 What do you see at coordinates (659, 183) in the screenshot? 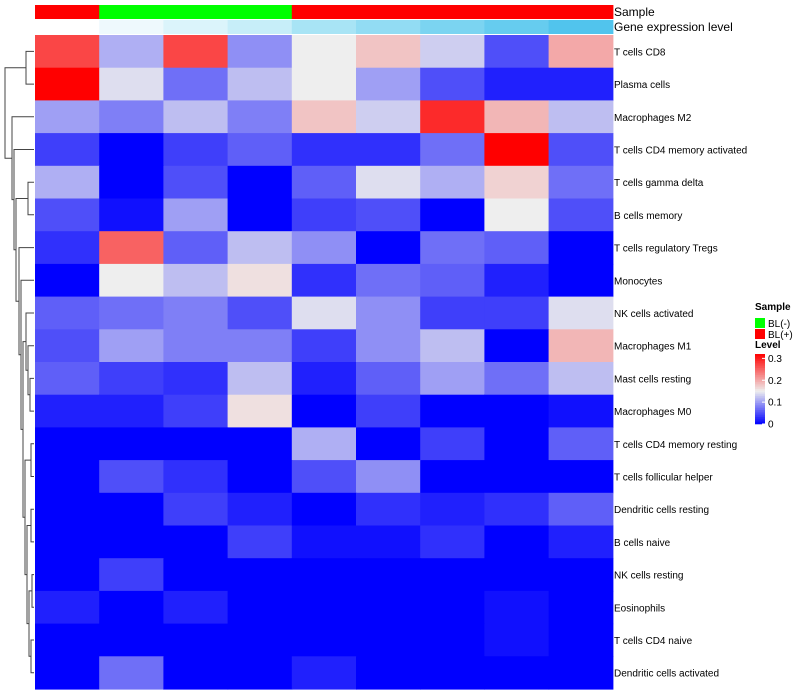
I see `row-label: T cells gamma delta` at bounding box center [659, 183].